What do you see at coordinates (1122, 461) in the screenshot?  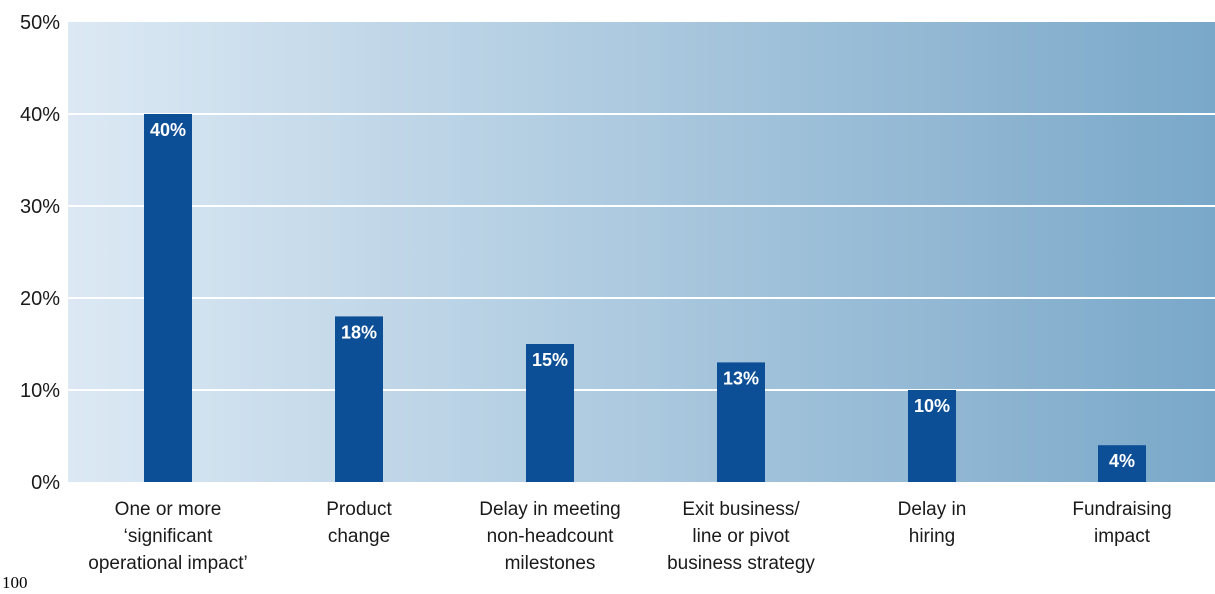 I see `bar-value-label: 4%` at bounding box center [1122, 461].